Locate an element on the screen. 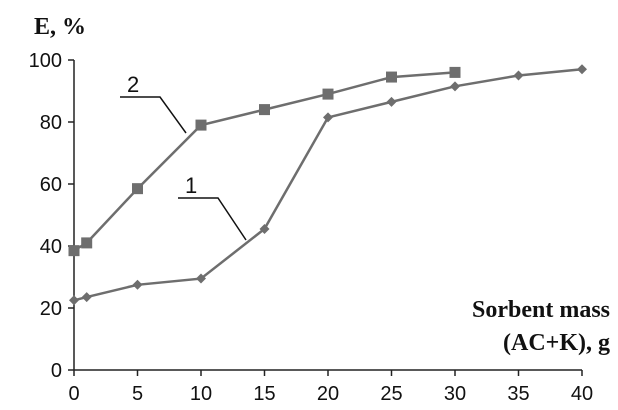 This screenshot has width=618, height=410. x-axis-label-line-2: (AC+K), g is located at coordinates (556, 343).